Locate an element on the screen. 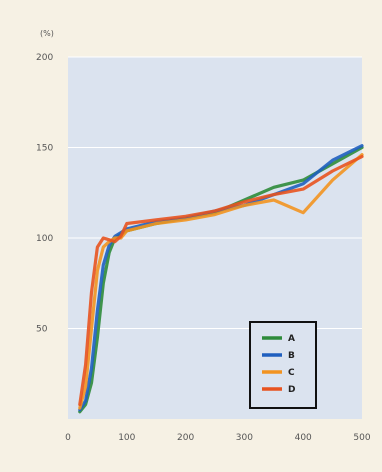 This screenshot has width=382, height=472. legend-label-B: B is located at coordinates (291, 356).